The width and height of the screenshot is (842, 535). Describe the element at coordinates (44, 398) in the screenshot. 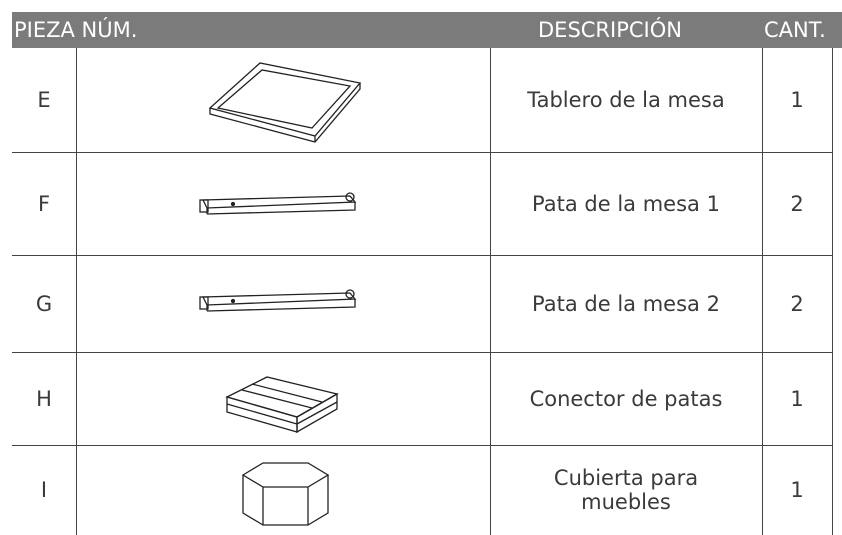

I see `cell-part: H` at that location.